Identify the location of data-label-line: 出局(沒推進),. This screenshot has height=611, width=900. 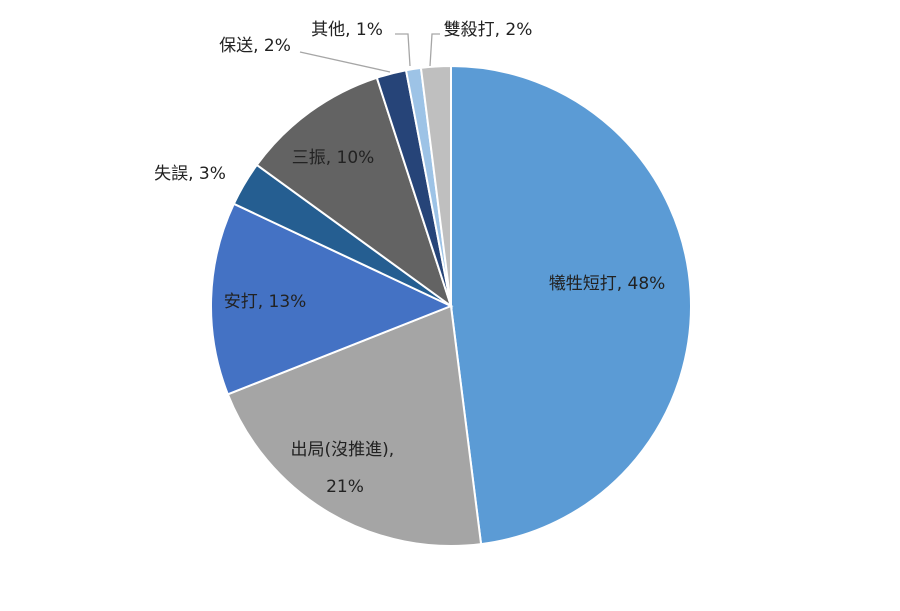
(344, 450).